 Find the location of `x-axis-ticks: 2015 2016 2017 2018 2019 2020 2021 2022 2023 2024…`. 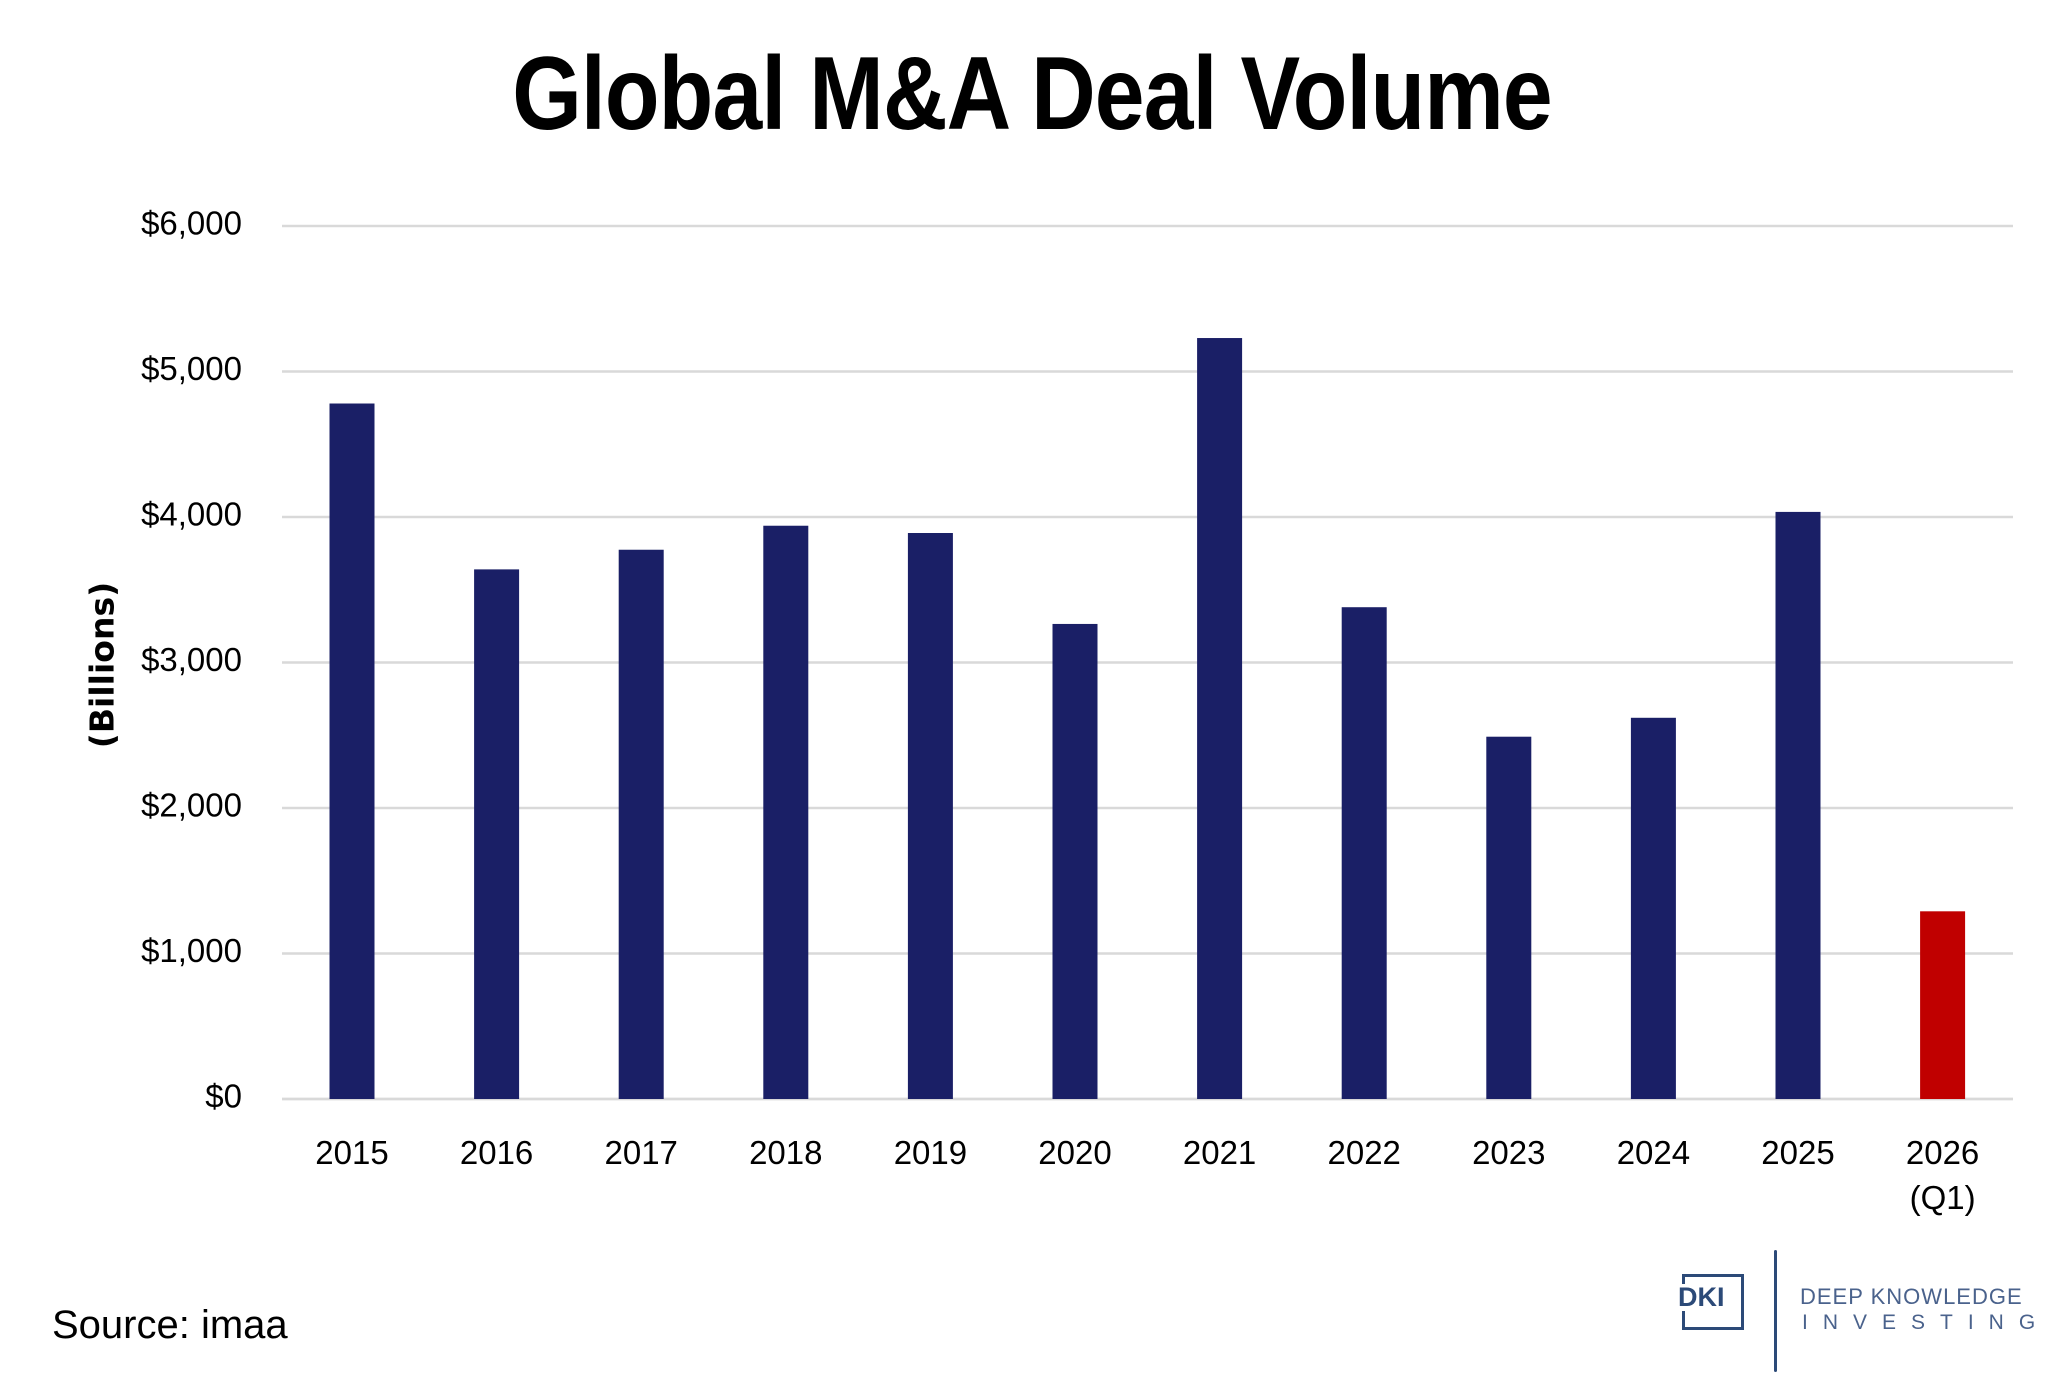

x-axis-ticks: 2015 2016 2017 2018 2019 2020 2021 2022 2023 2024… is located at coordinates (1147, 1175).